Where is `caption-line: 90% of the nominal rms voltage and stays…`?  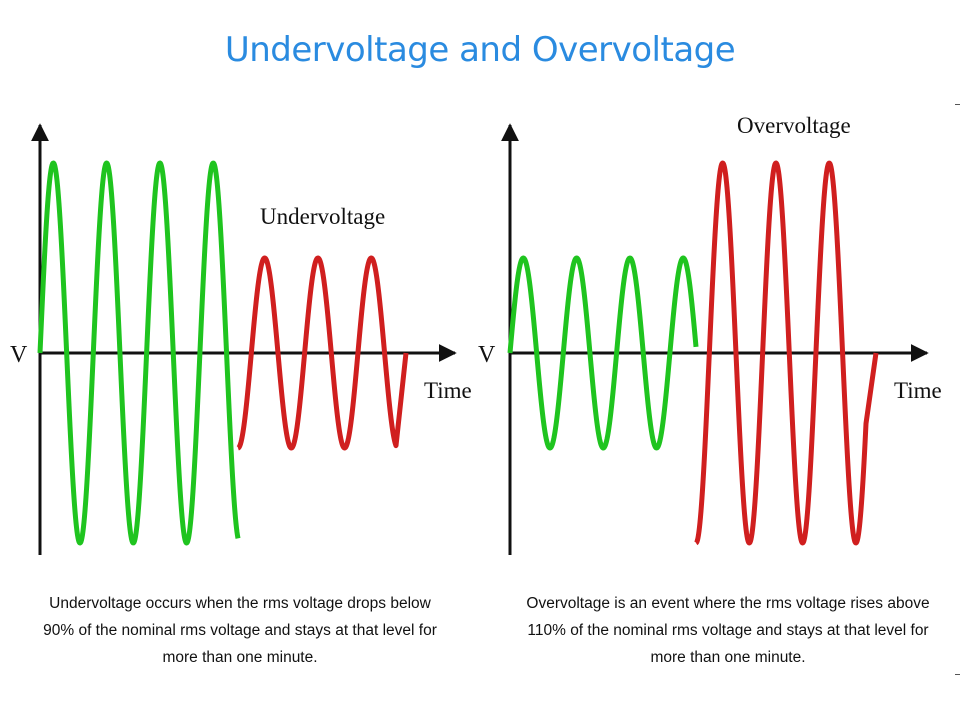
caption-line: 90% of the nominal rms voltage and stays… is located at coordinates (240, 630).